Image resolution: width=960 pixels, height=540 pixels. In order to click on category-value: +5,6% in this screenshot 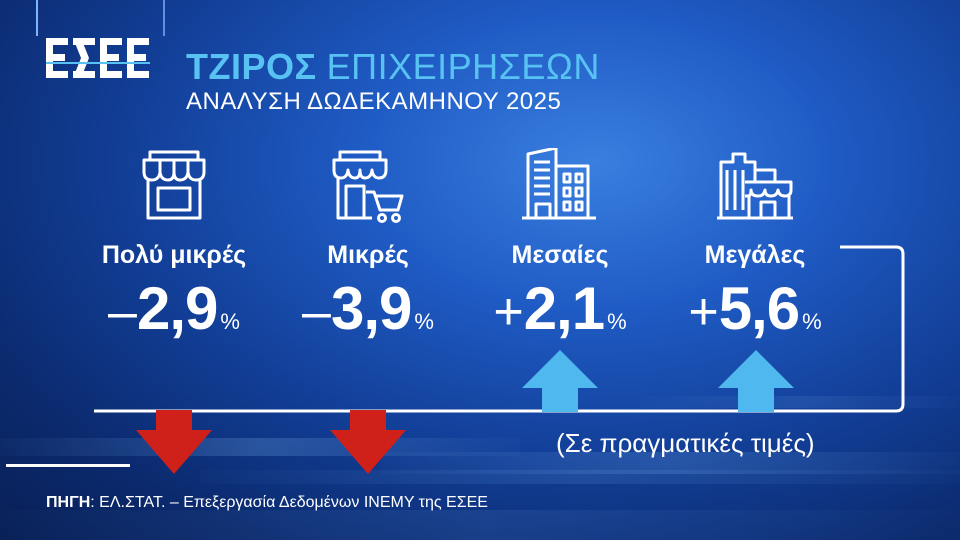, I will do `click(755, 308)`.